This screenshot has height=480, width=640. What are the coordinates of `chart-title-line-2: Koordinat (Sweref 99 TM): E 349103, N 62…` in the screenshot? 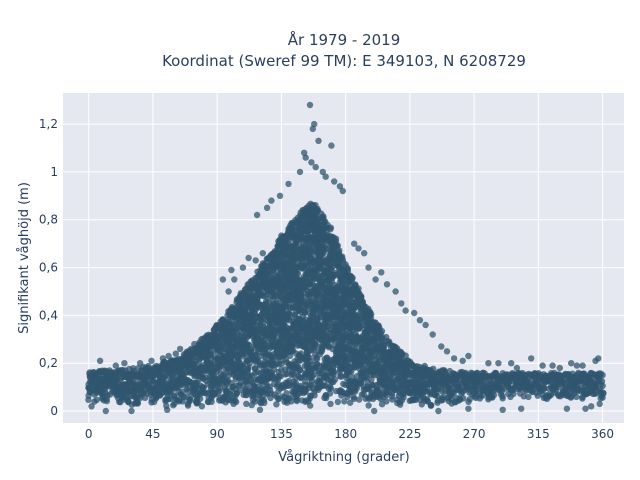 It's located at (344, 61).